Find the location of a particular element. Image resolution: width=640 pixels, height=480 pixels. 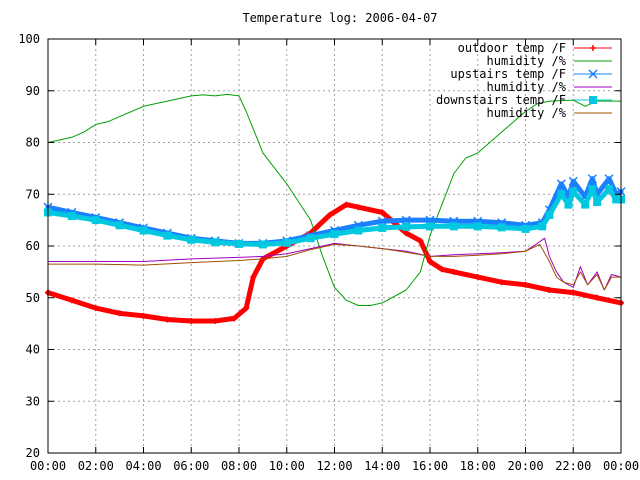

x-tick-label: 16:00 is located at coordinates (430, 466).